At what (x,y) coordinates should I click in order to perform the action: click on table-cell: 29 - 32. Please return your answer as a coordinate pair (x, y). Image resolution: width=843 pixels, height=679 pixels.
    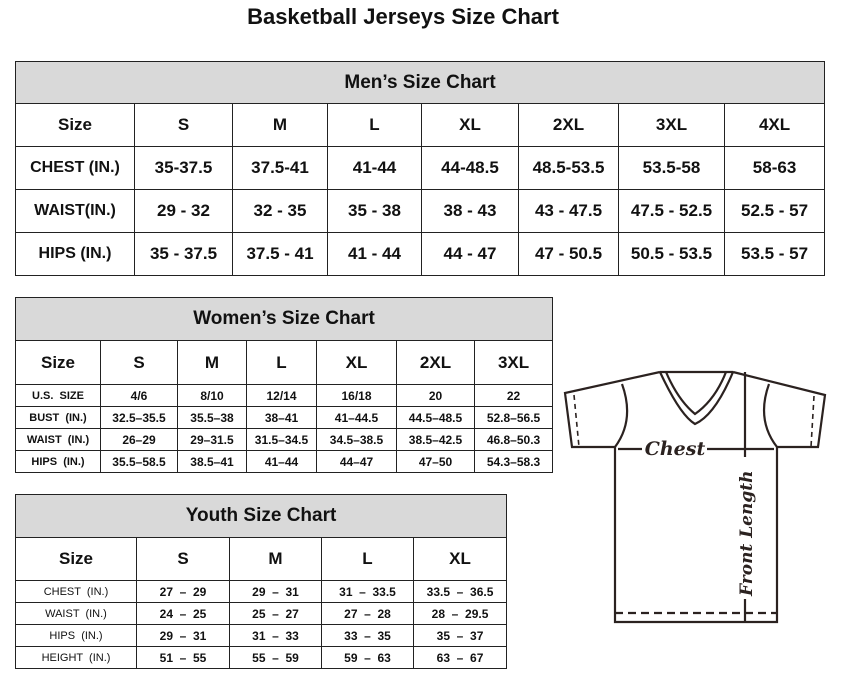
    Looking at the image, I should click on (183, 211).